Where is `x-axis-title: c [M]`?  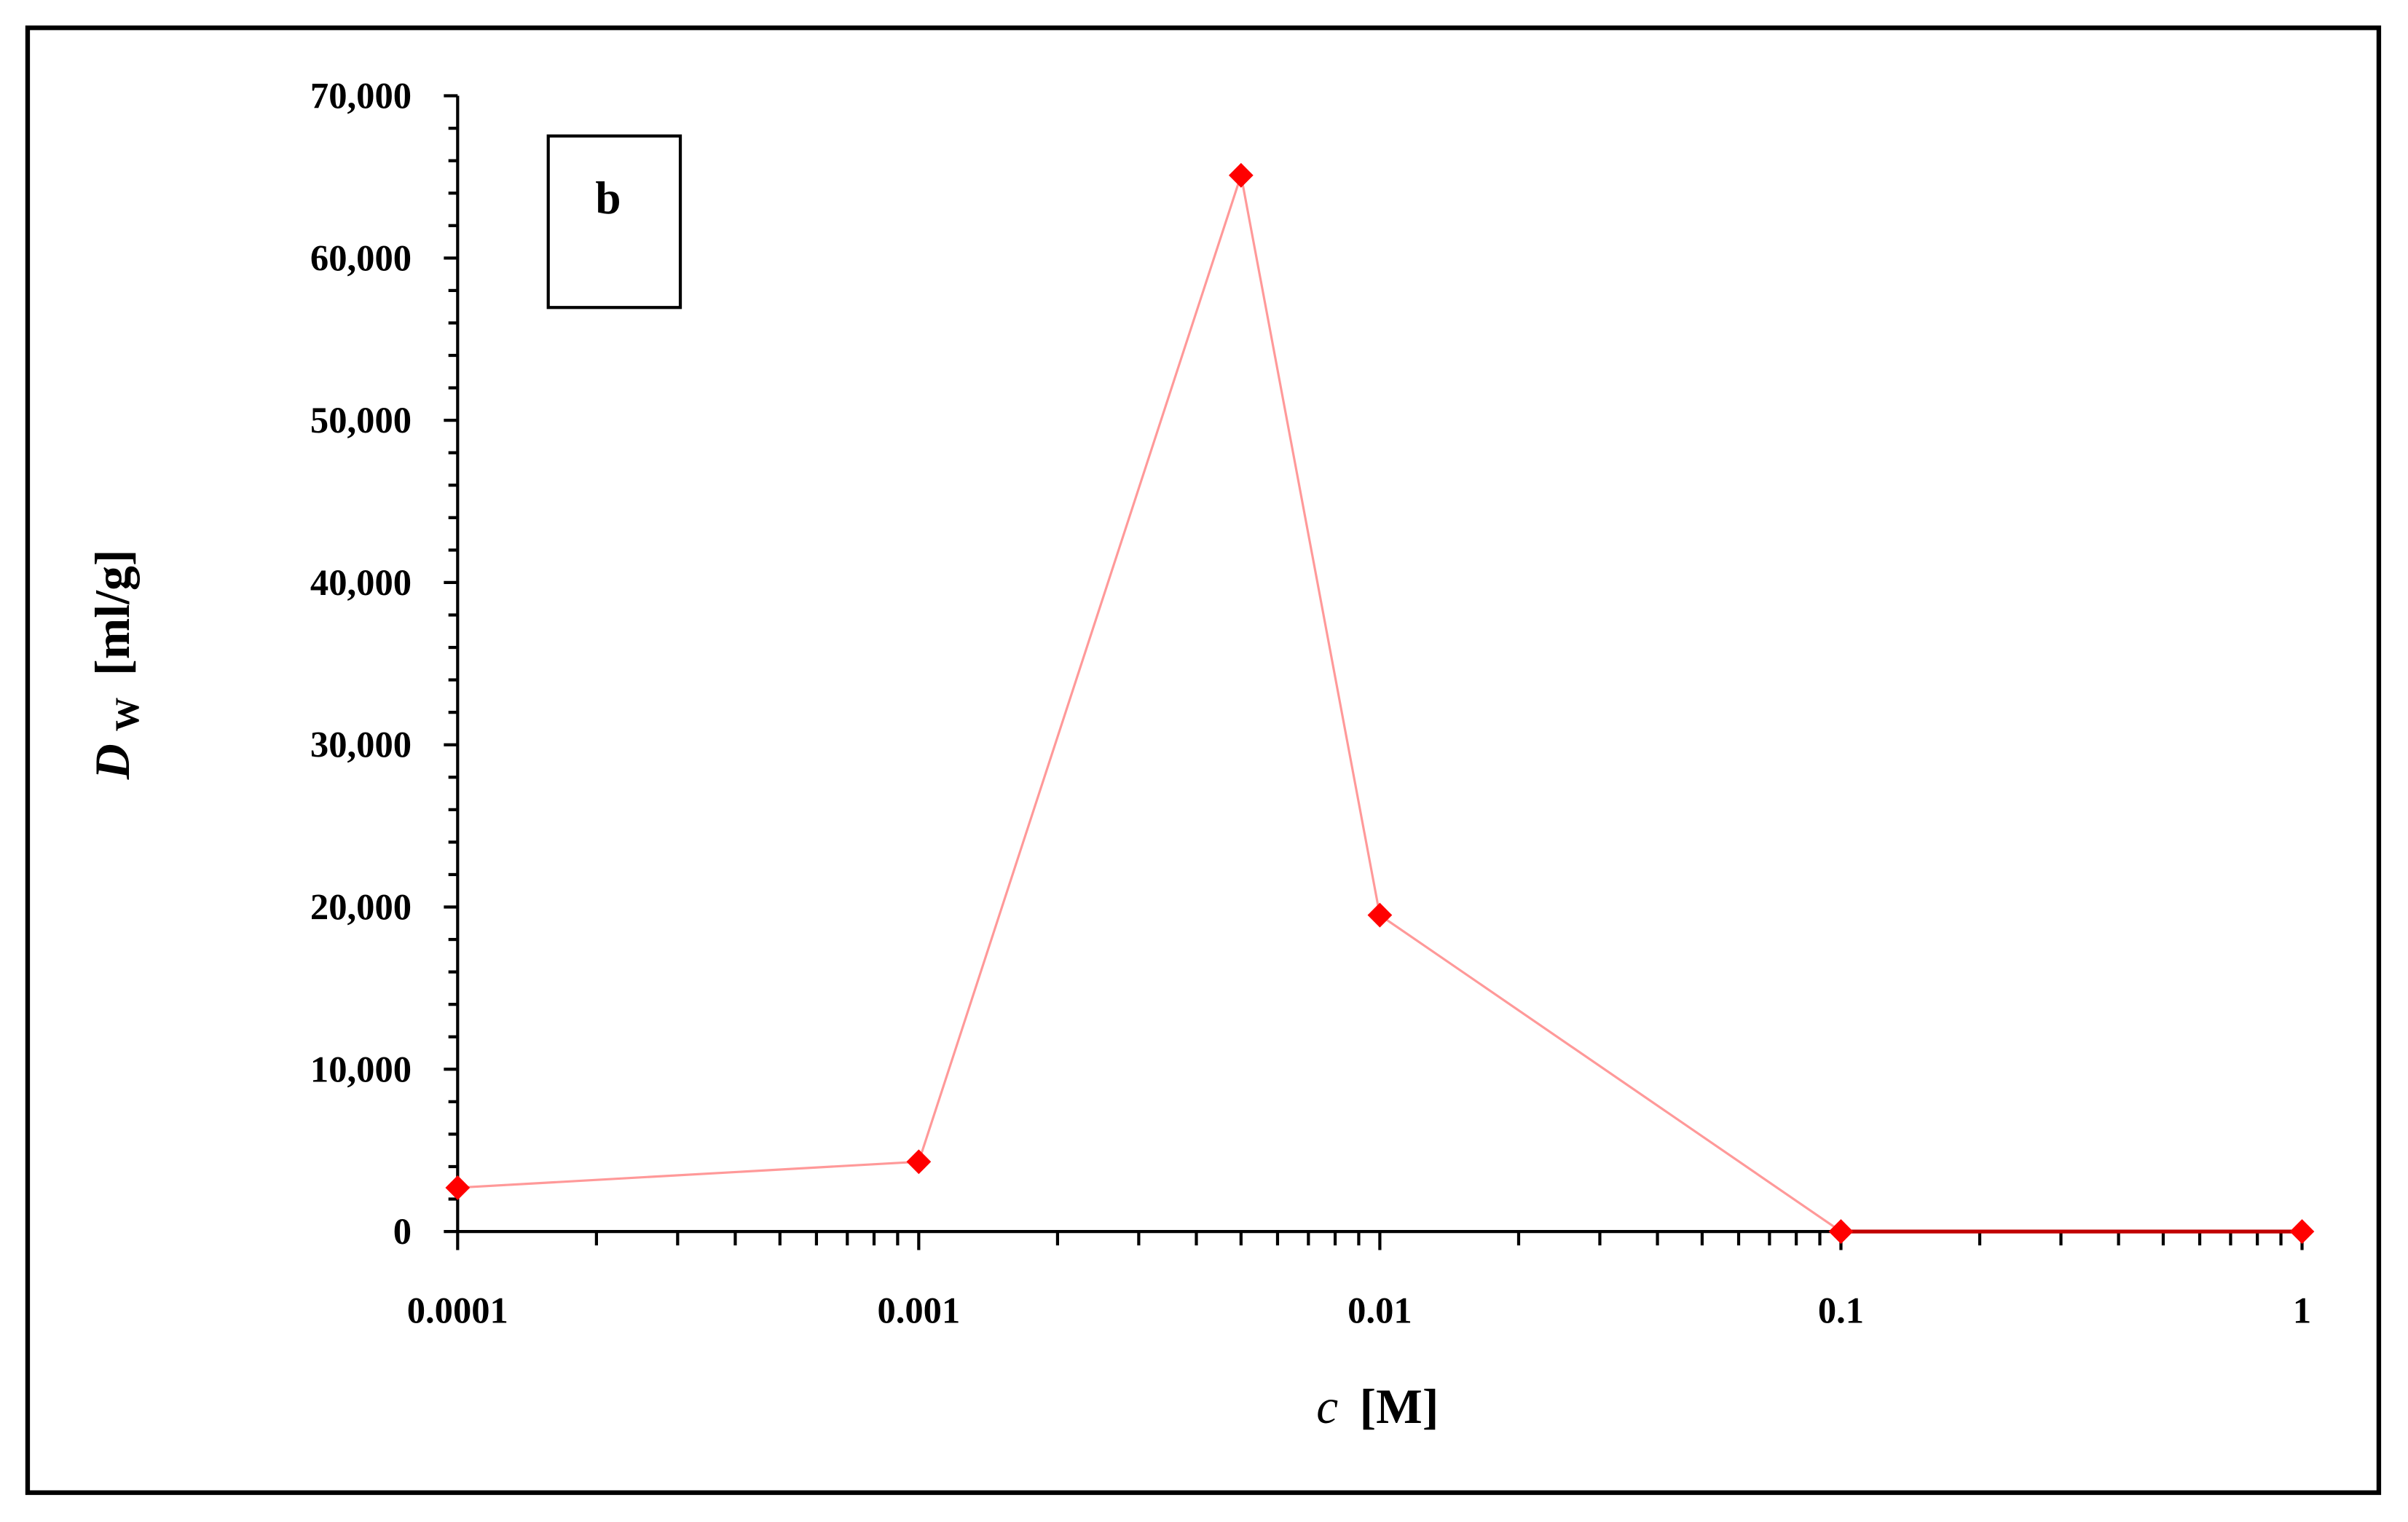
x-axis-title: c [M] is located at coordinates (1377, 1406).